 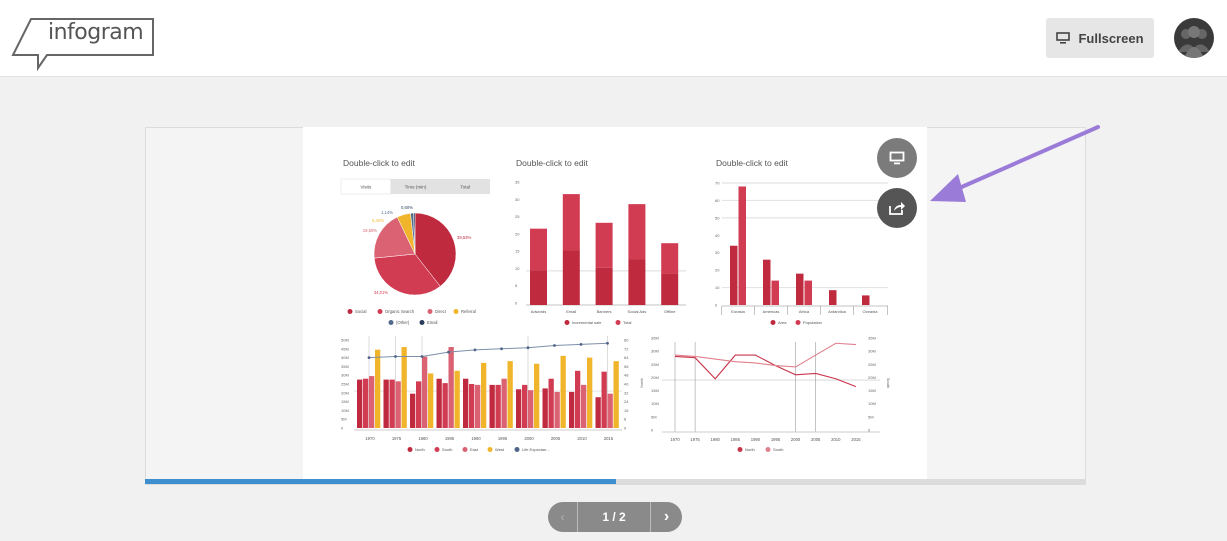 What do you see at coordinates (637, 311) in the screenshot?
I see `x-tick-label: Social Ads` at bounding box center [637, 311].